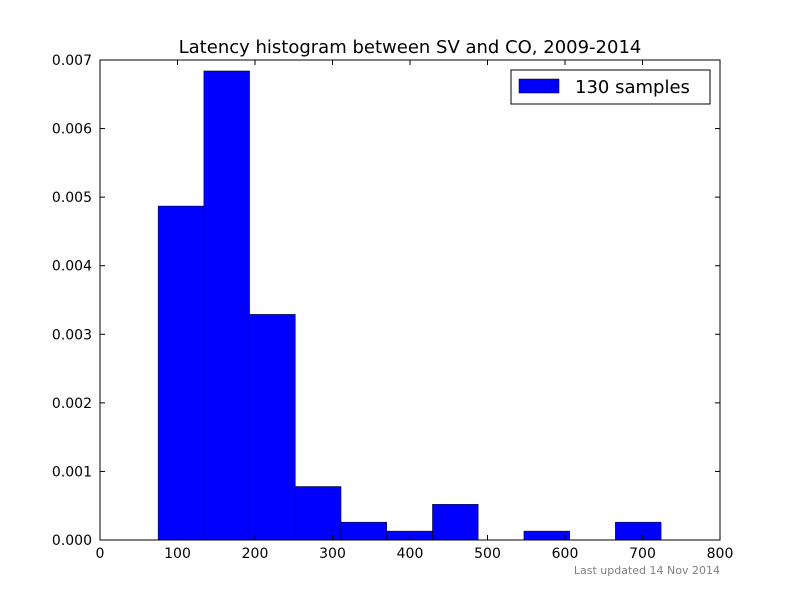  Describe the element at coordinates (72, 130) in the screenshot. I see `y-tick-label: 0.006` at that location.